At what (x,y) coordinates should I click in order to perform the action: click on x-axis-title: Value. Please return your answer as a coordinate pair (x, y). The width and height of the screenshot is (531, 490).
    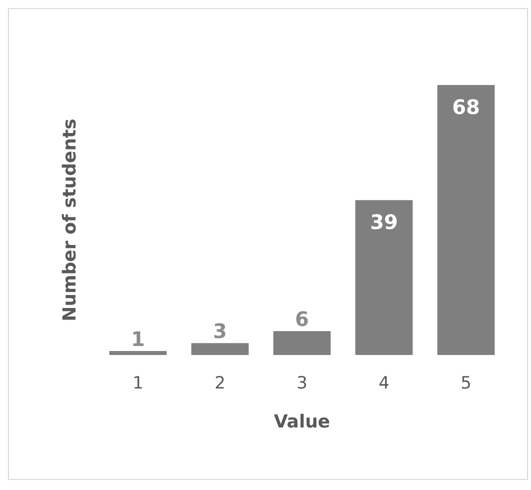
    Looking at the image, I should click on (302, 422).